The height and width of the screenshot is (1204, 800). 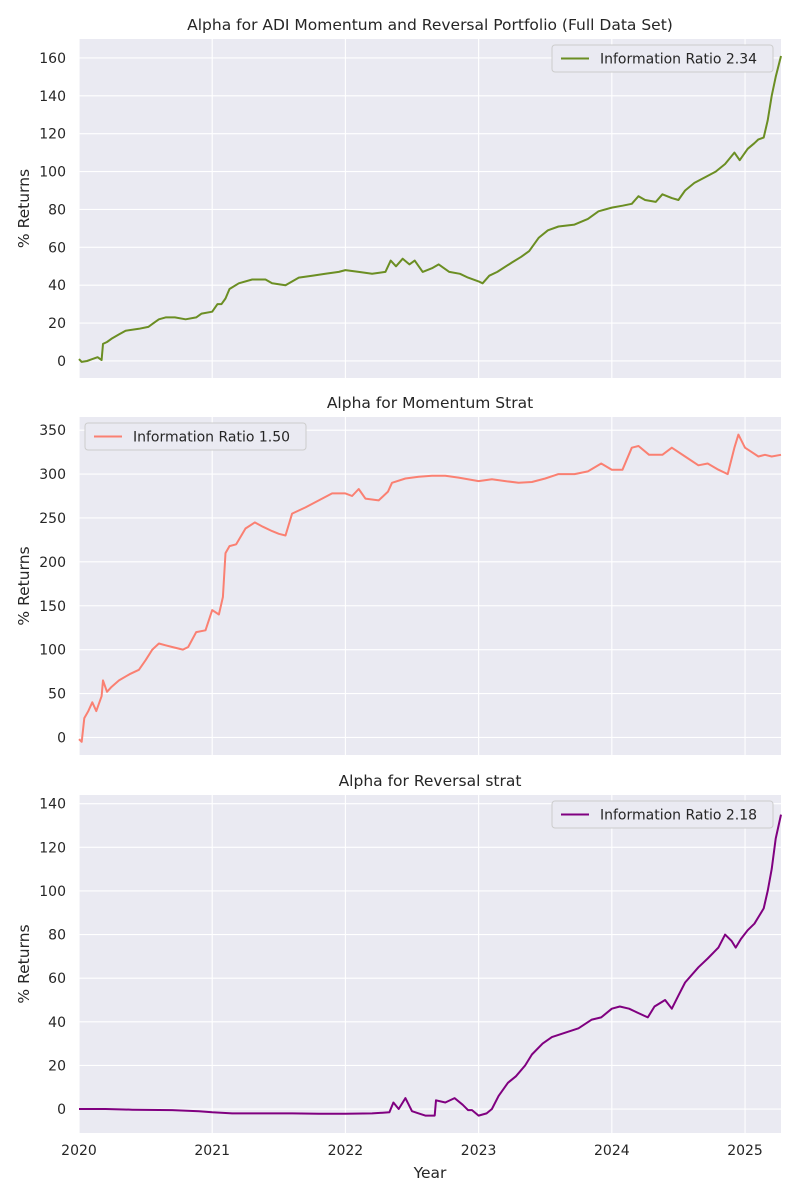 What do you see at coordinates (52, 607) in the screenshot?
I see `y-tick-label: 150` at bounding box center [52, 607].